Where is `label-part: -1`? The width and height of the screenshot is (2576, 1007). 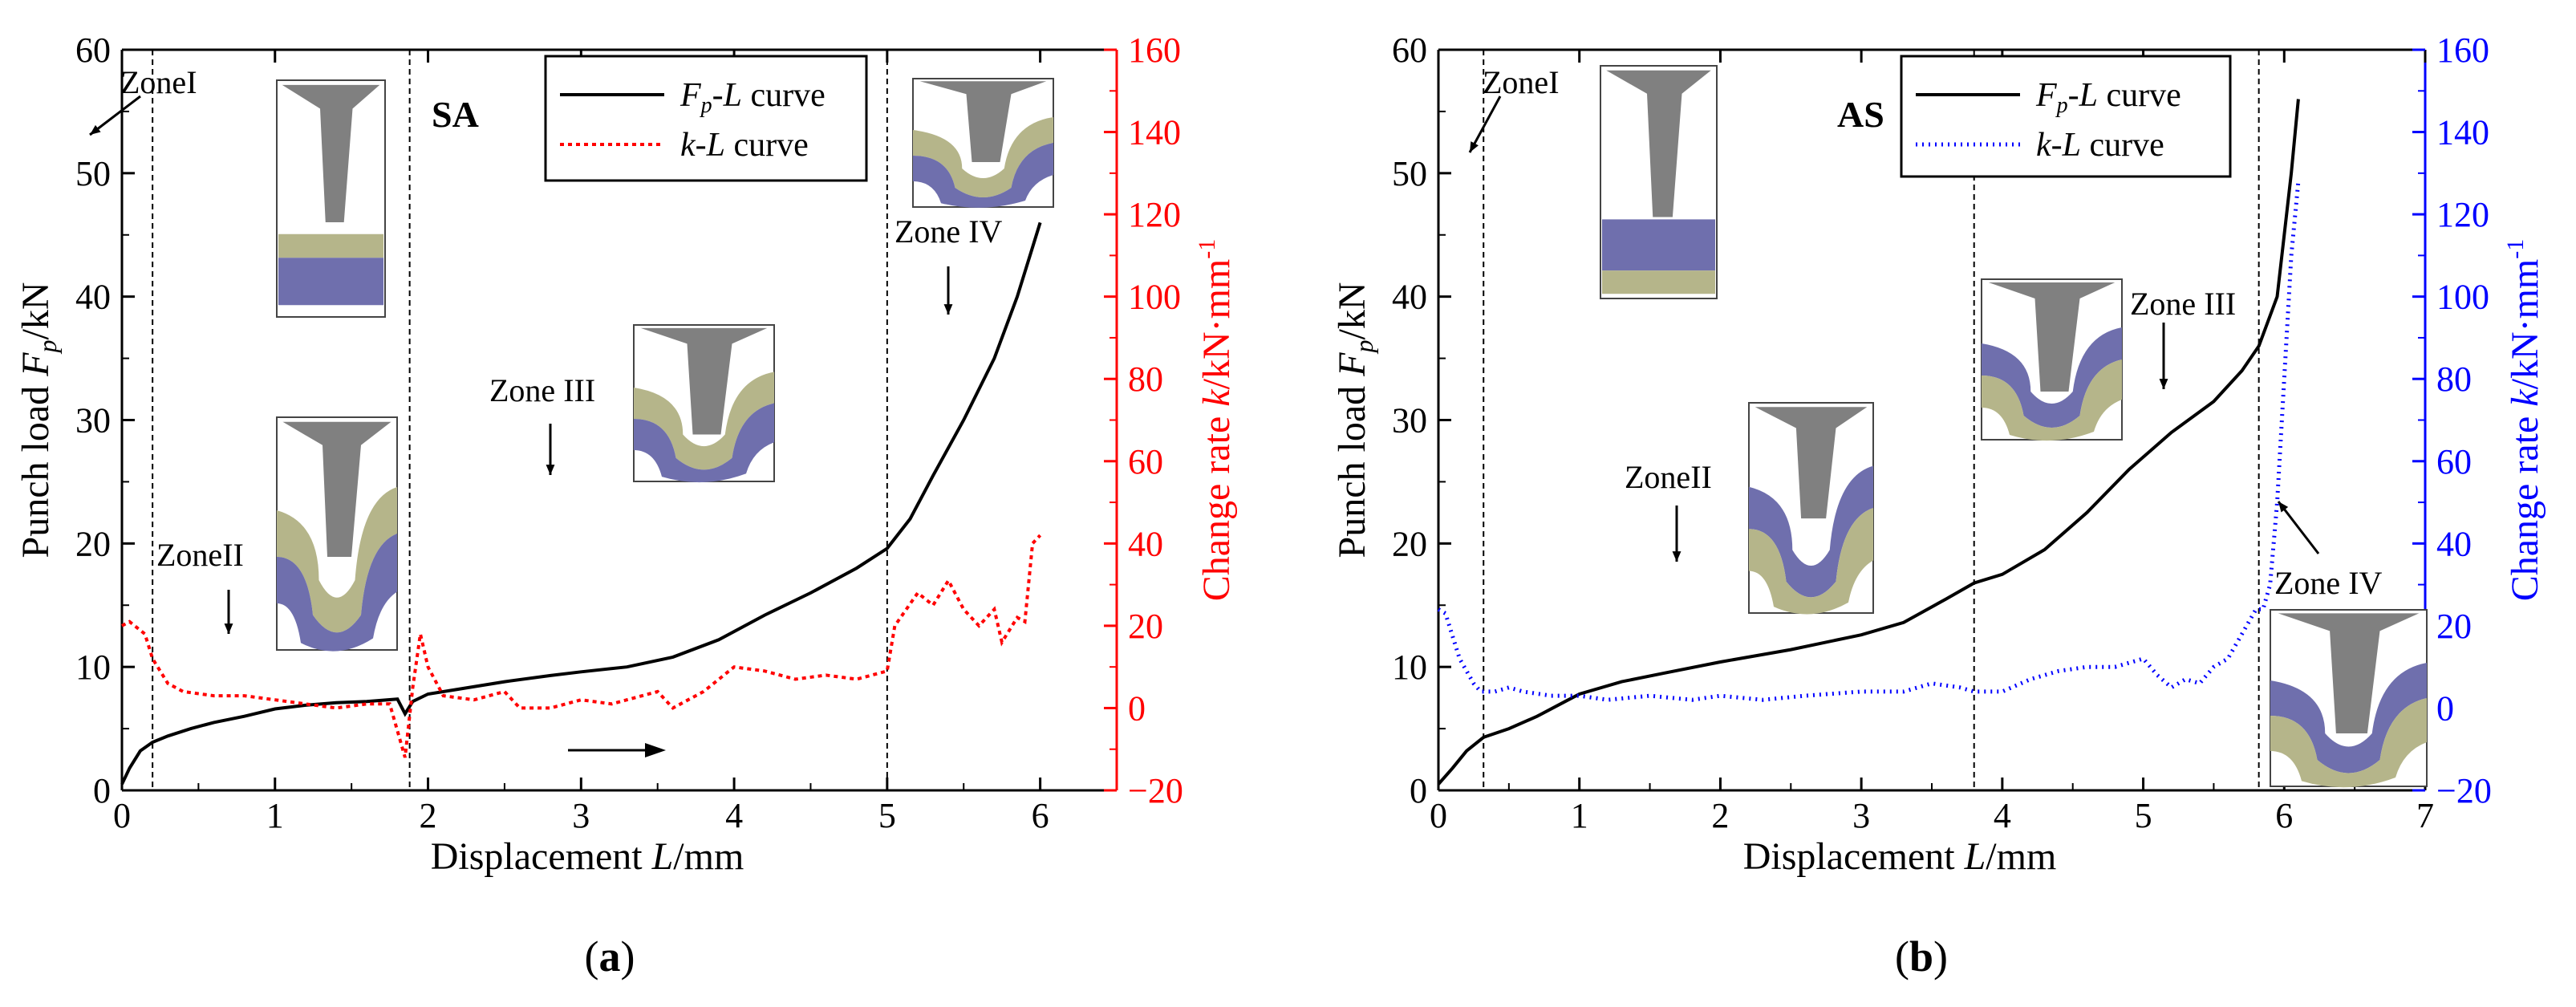
label-part: -1 is located at coordinates (2515, 249).